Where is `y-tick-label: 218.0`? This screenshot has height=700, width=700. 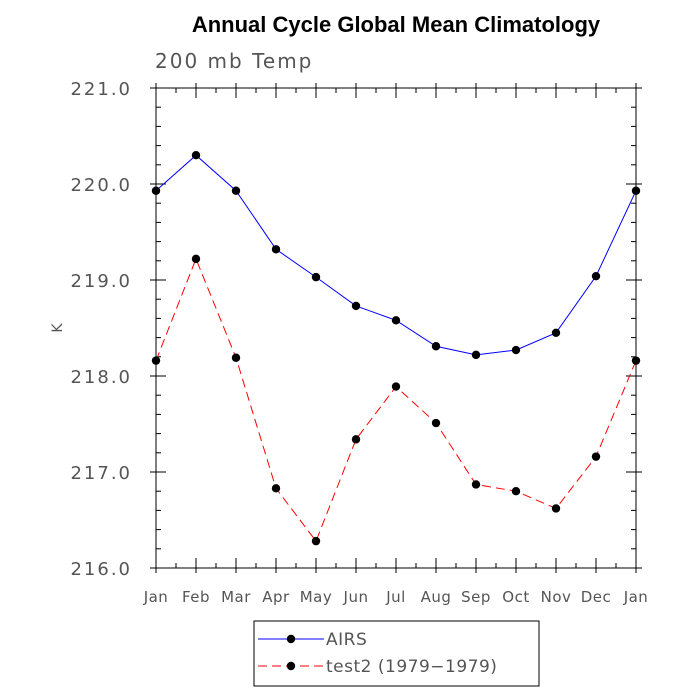
y-tick-label: 218.0 is located at coordinates (101, 377).